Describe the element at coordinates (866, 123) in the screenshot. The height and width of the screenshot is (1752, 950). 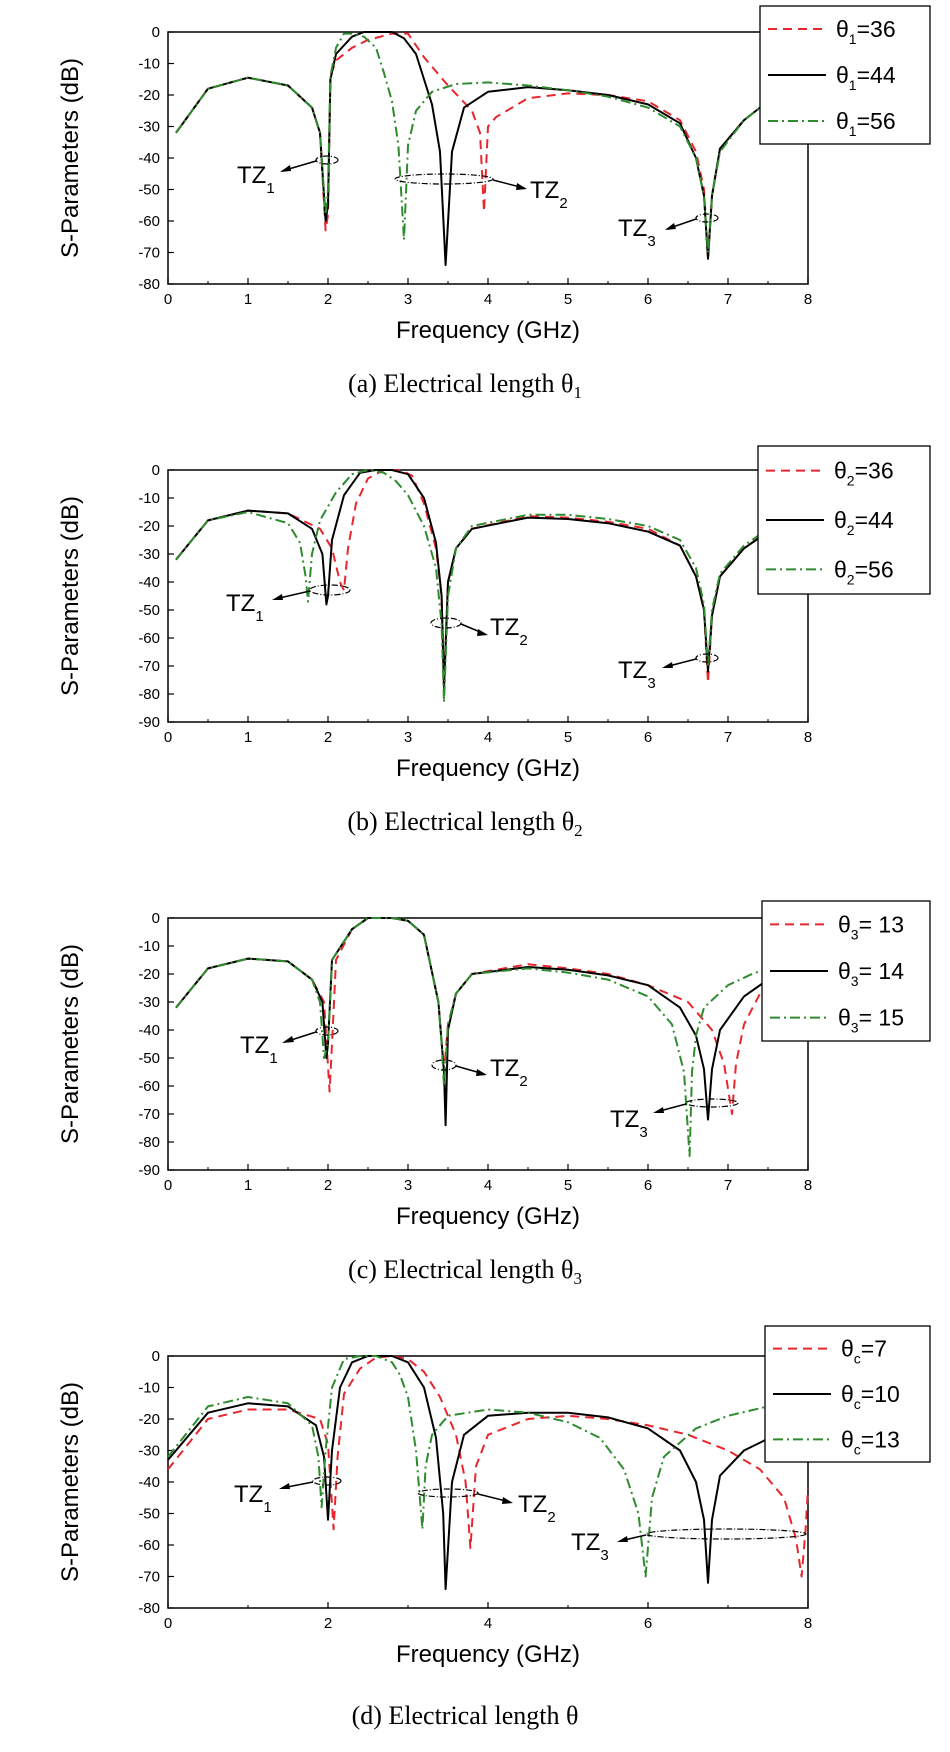
I see `legend-label: θ1=56` at that location.